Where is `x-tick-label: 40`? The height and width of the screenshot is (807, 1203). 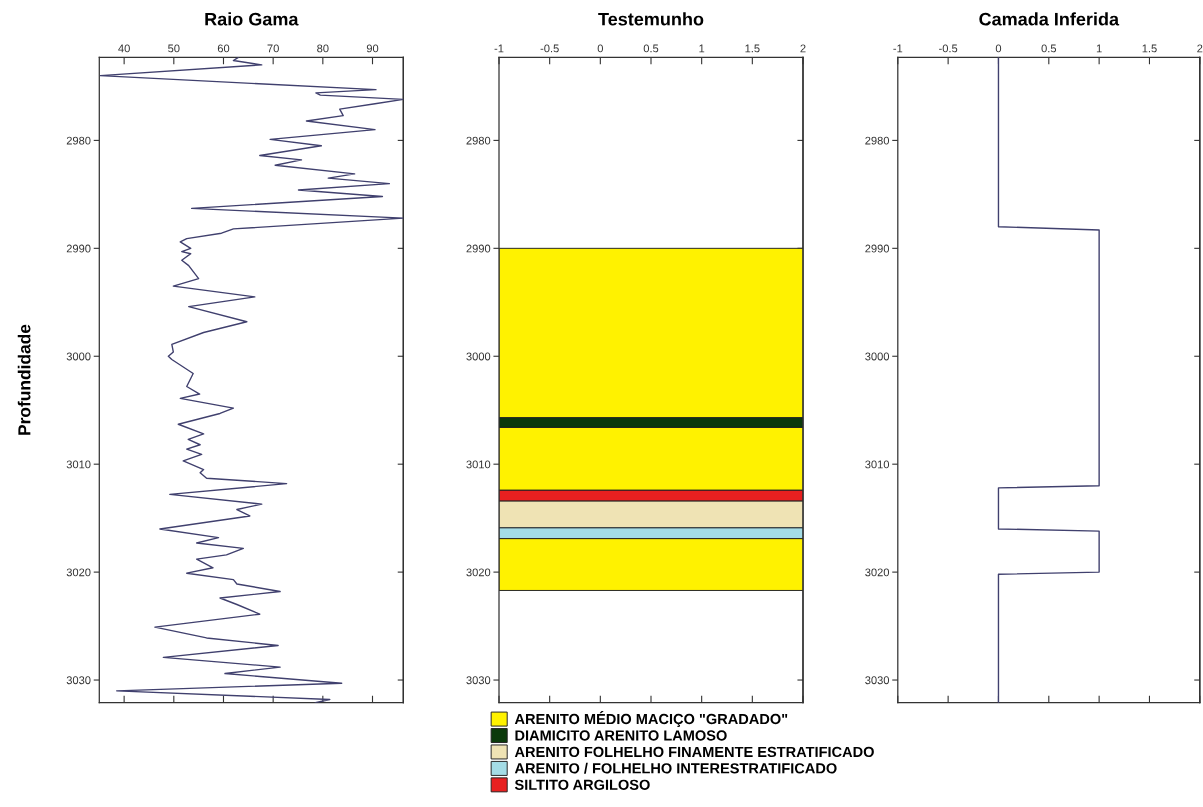
x-tick-label: 40 is located at coordinates (124, 48).